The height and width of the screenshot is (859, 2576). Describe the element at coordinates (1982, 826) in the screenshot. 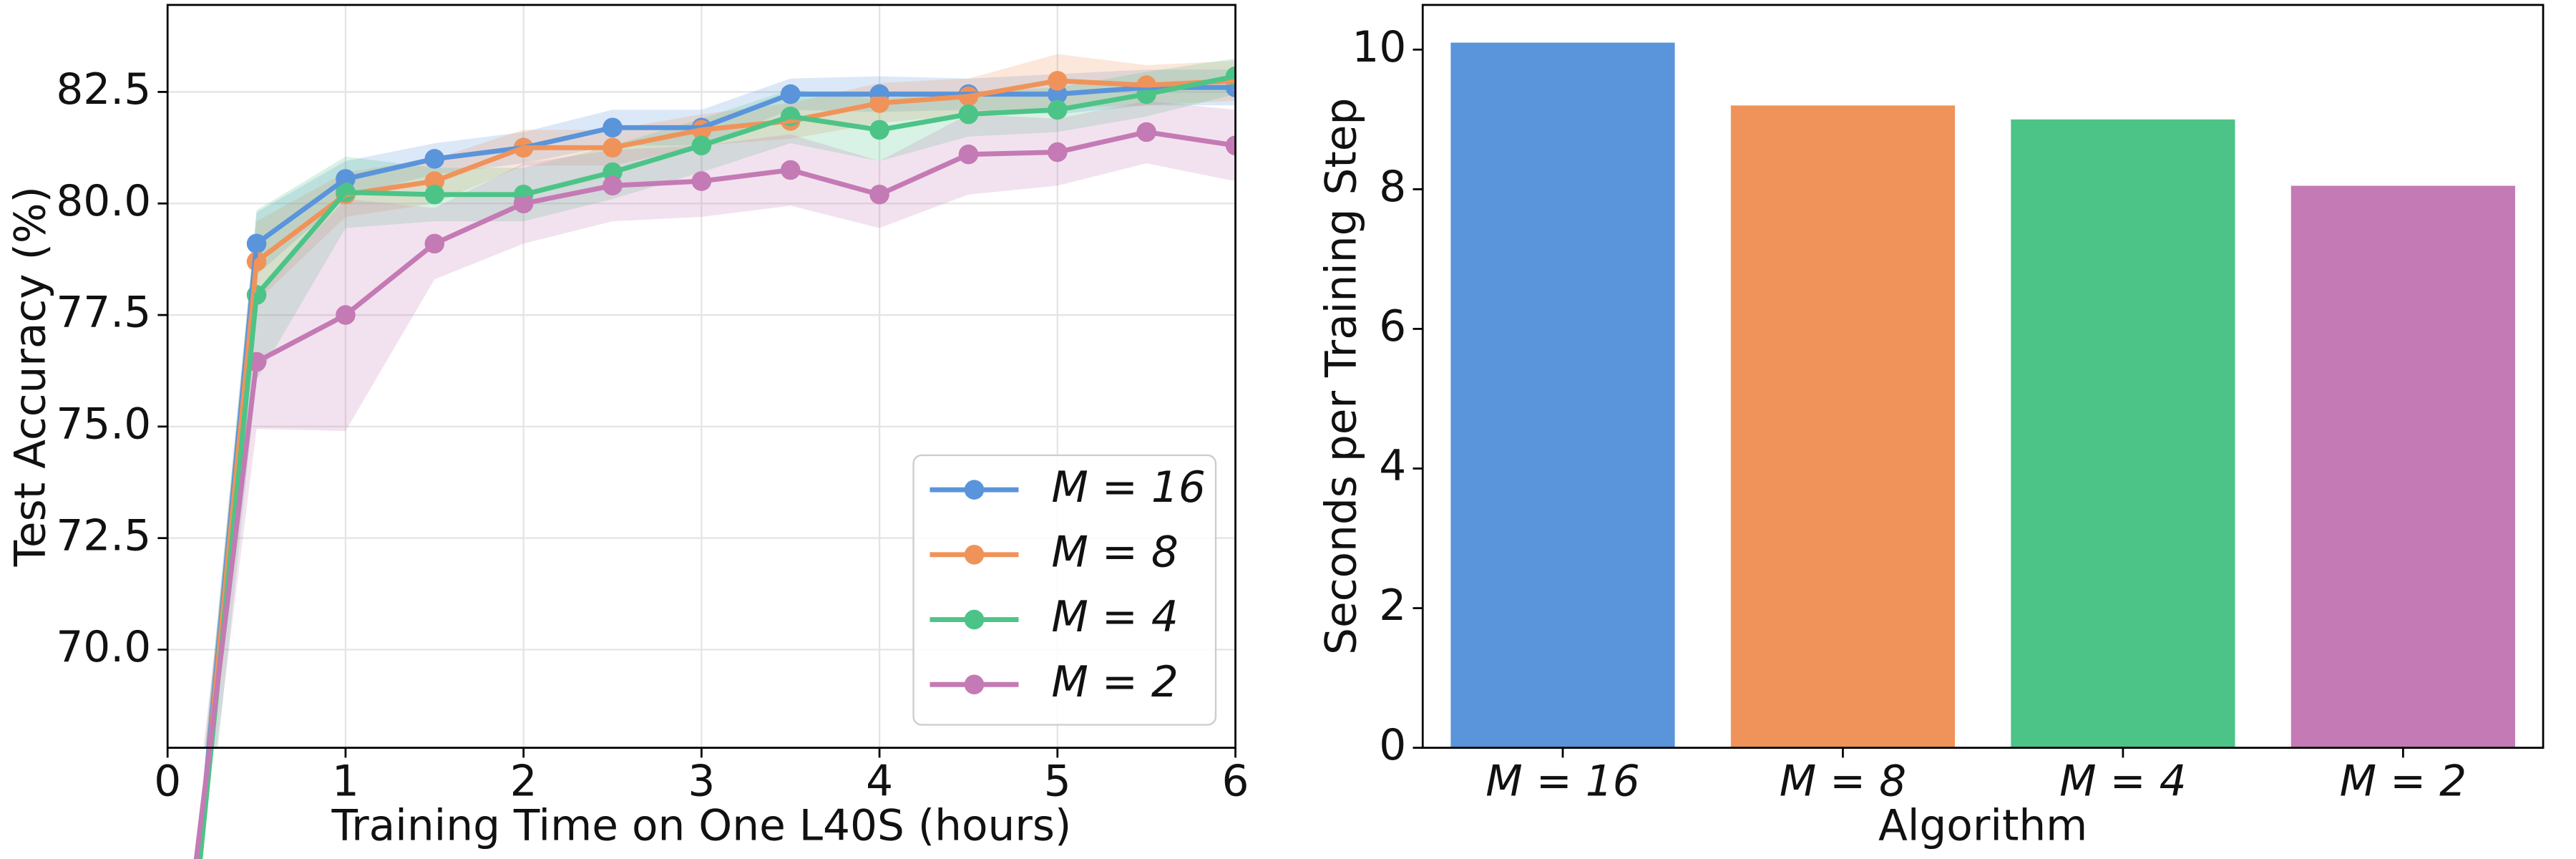

I see `x-axis-label: Algorithm` at that location.